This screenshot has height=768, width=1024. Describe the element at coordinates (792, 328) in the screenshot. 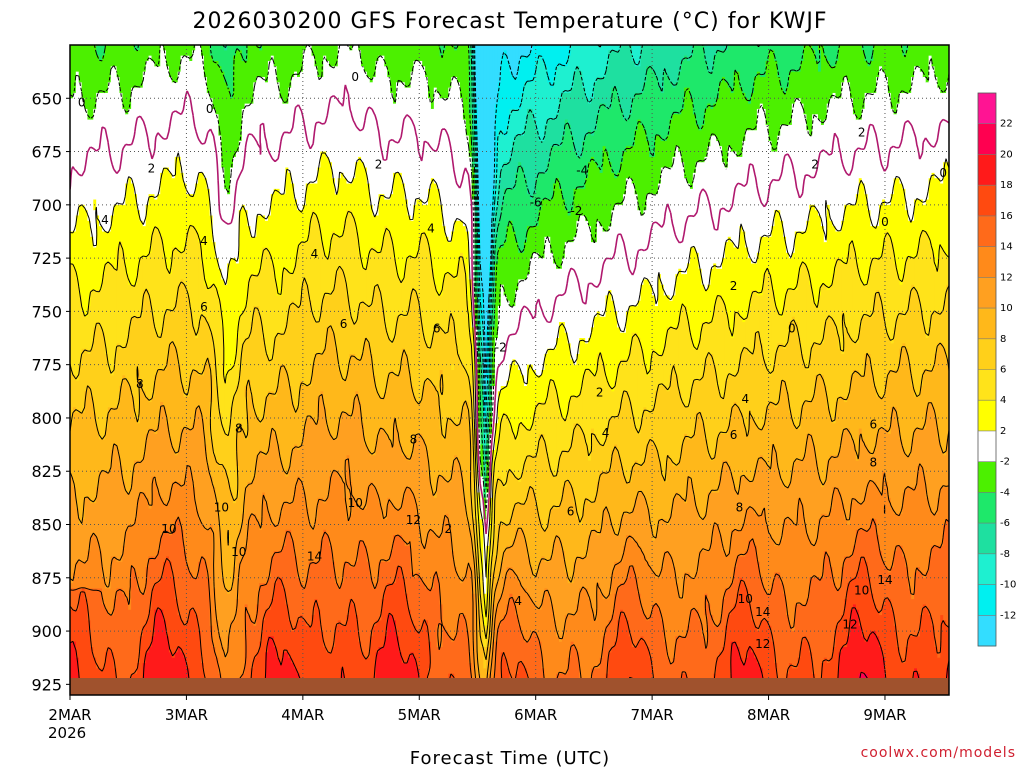

I see `contour-label: 0` at that location.